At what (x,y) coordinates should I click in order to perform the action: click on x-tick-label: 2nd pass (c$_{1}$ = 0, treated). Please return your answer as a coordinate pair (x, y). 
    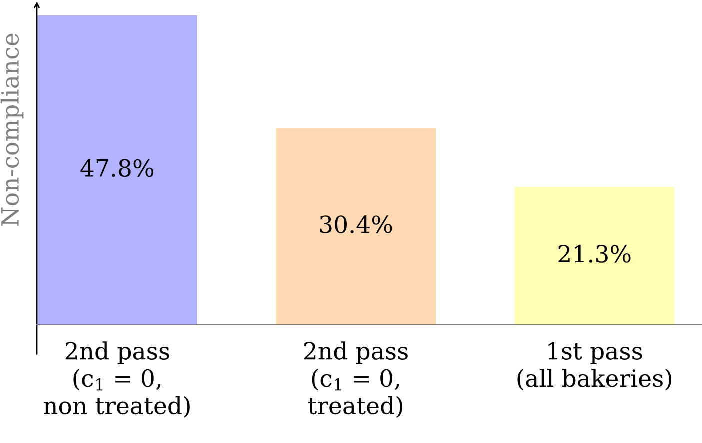
    Looking at the image, I should click on (356, 380).